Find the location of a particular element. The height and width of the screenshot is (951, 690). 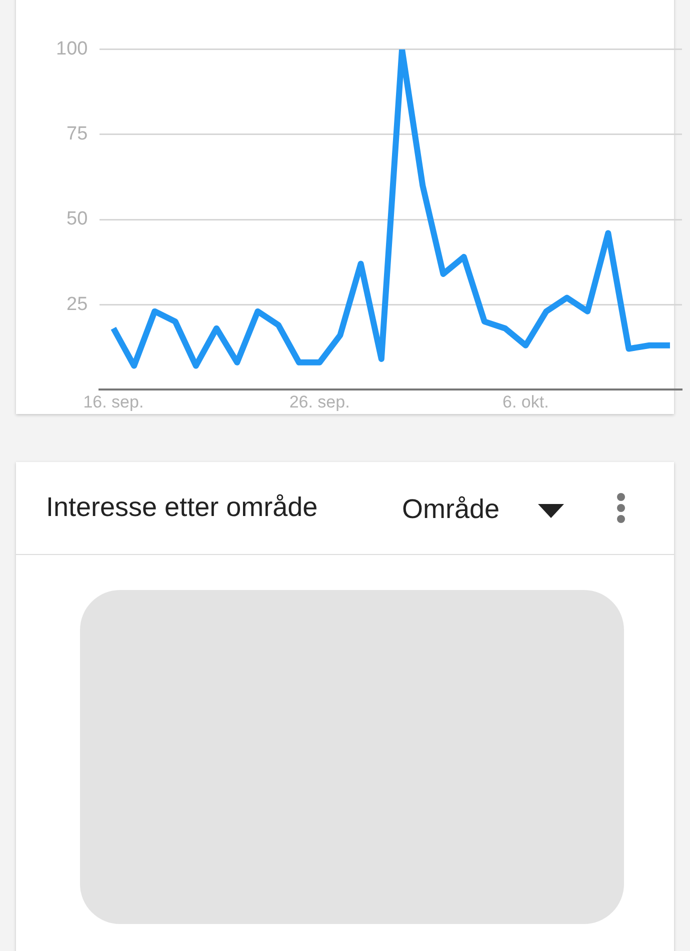

text: Interesse etter område is located at coordinates (182, 507).